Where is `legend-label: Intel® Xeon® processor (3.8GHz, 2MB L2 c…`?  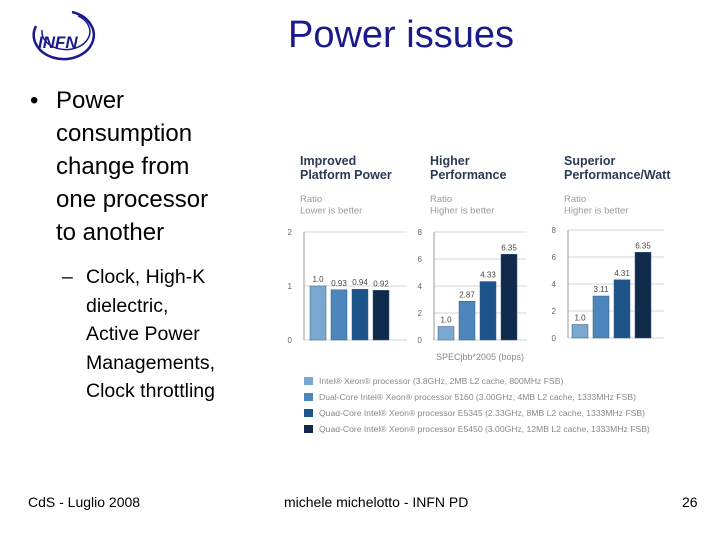
legend-label: Intel® Xeon® processor (3.8GHz, 2MB L2 c… is located at coordinates (441, 381).